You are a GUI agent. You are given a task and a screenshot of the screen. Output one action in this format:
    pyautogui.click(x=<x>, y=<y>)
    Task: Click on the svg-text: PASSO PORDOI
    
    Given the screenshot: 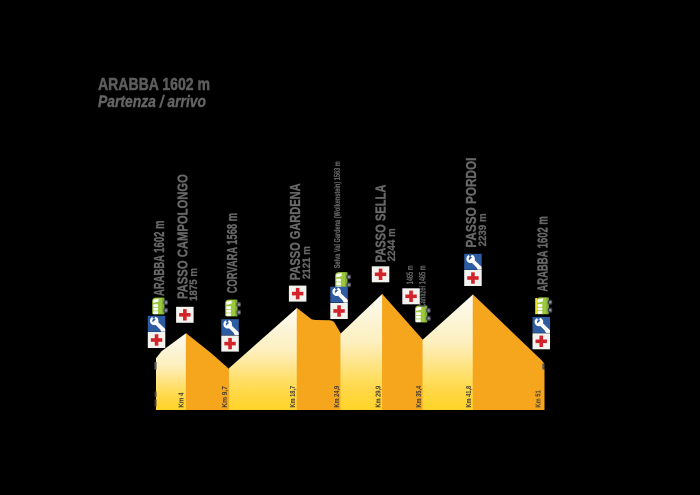 What is the action you would take?
    pyautogui.click(x=472, y=203)
    